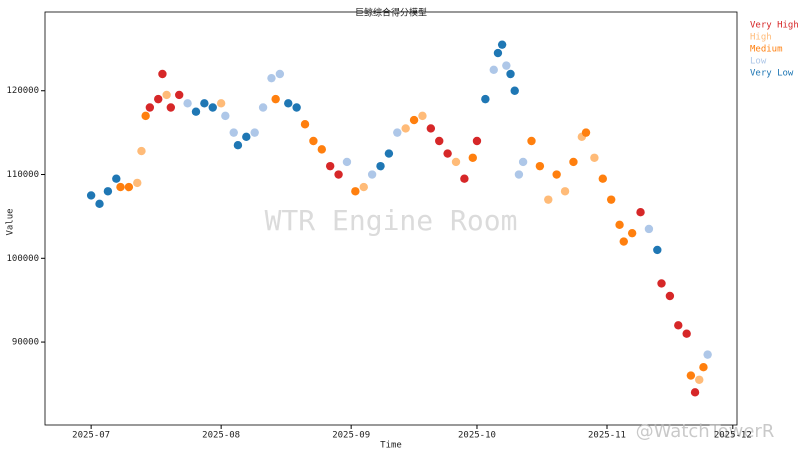  What do you see at coordinates (351, 436) in the screenshot?
I see `x-tick-label: 2025-09` at bounding box center [351, 436].